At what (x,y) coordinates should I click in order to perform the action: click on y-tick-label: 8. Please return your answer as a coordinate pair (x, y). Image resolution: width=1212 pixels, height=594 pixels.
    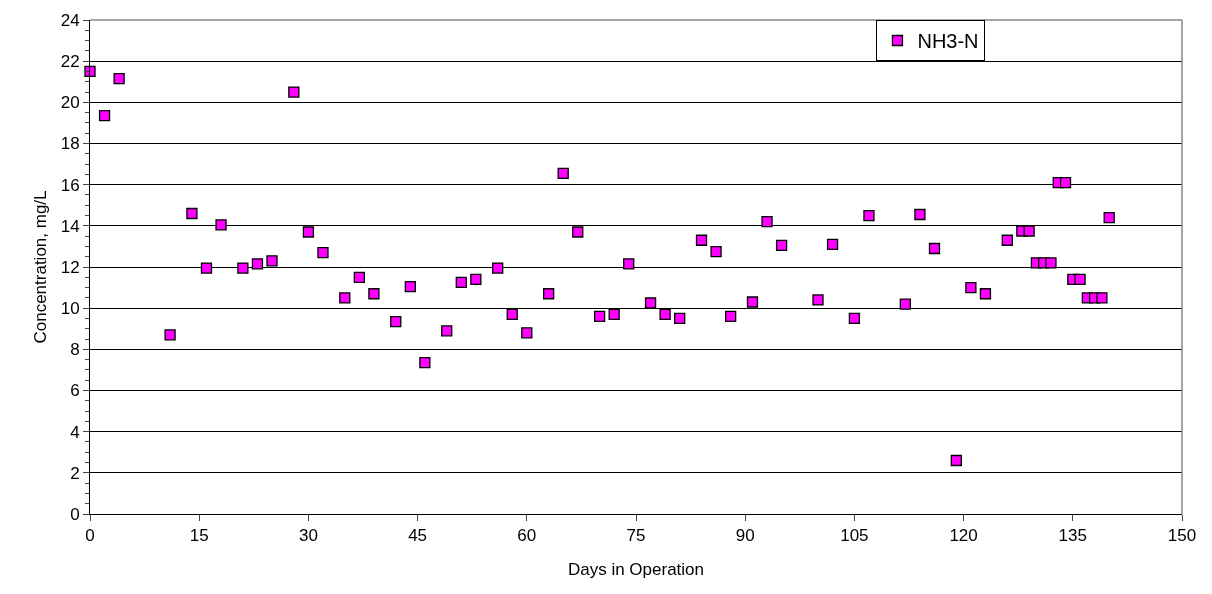
    Looking at the image, I should click on (75, 350).